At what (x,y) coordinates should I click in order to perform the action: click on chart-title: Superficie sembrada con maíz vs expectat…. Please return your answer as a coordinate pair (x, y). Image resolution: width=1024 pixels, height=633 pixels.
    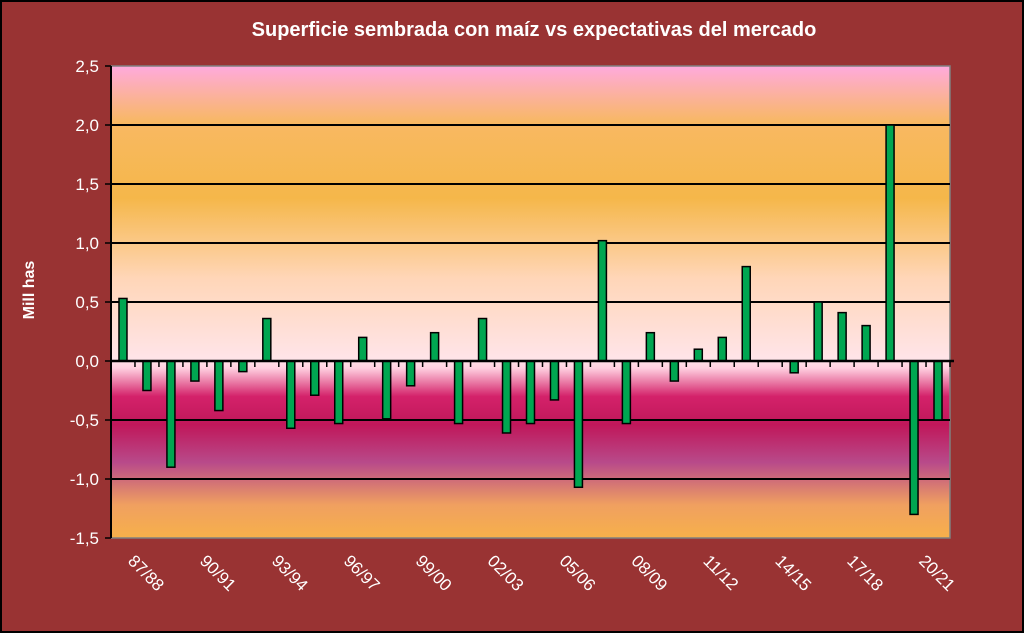
    Looking at the image, I should click on (534, 30).